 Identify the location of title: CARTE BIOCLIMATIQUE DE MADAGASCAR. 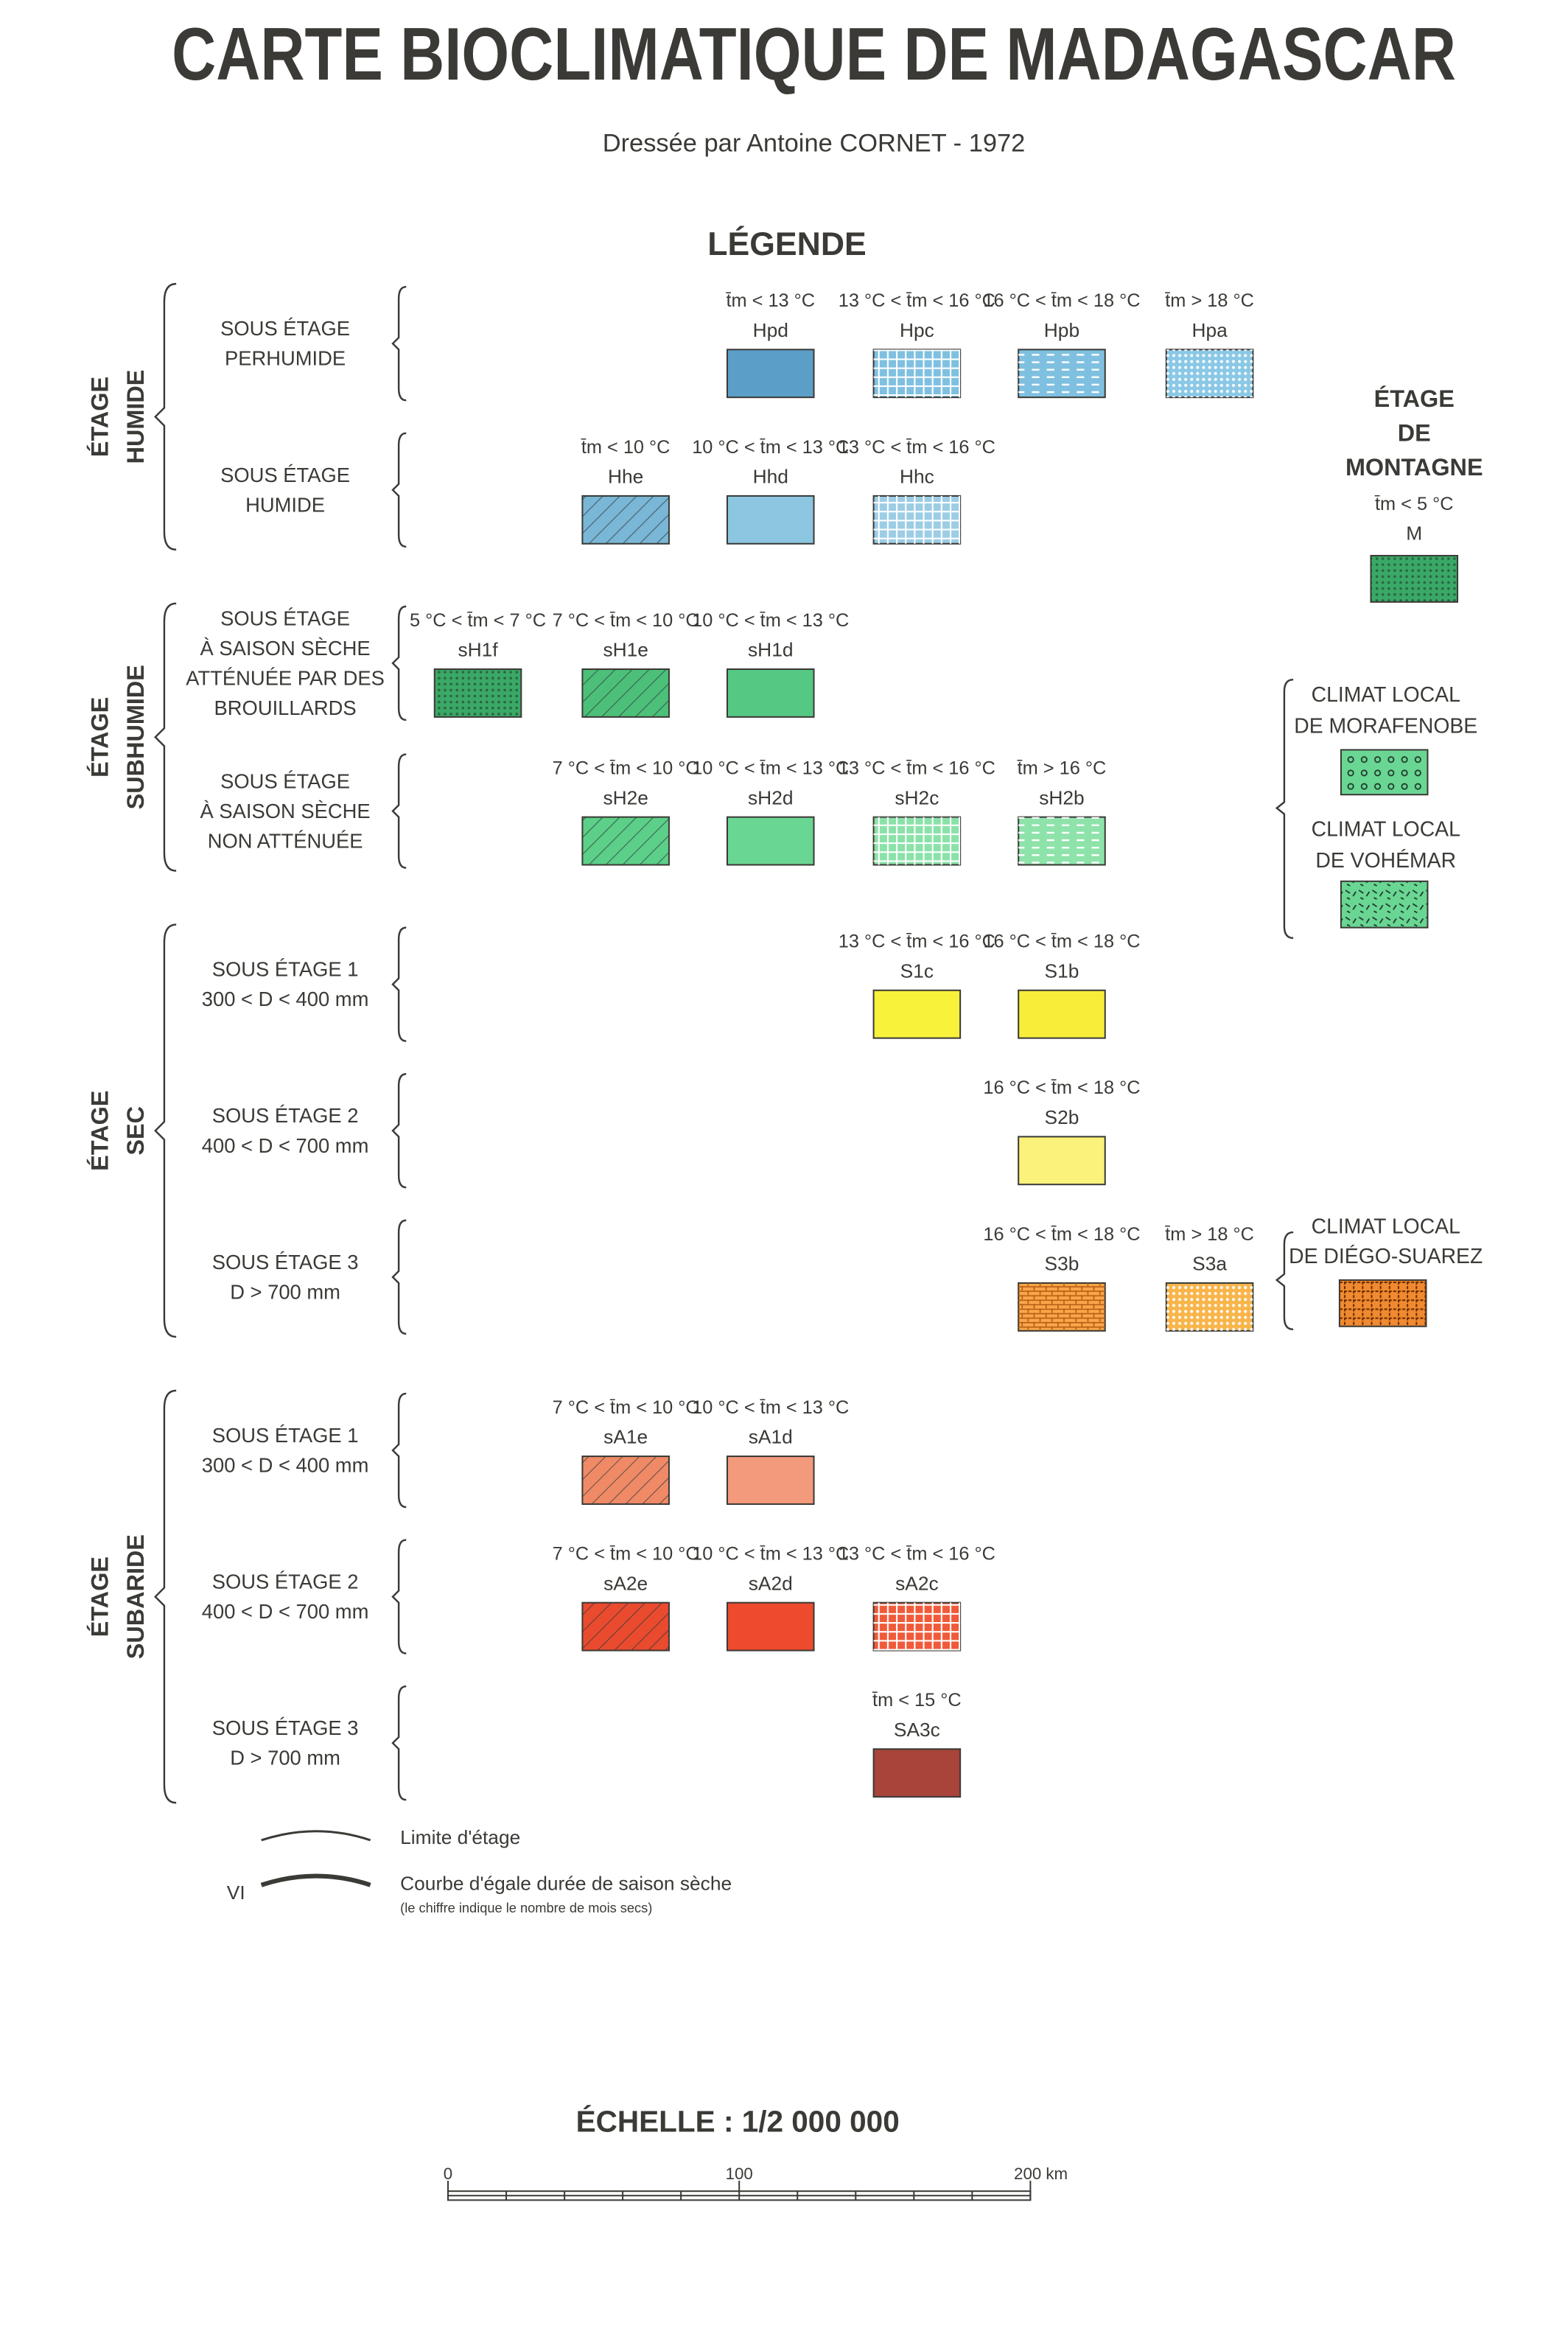
(814, 54).